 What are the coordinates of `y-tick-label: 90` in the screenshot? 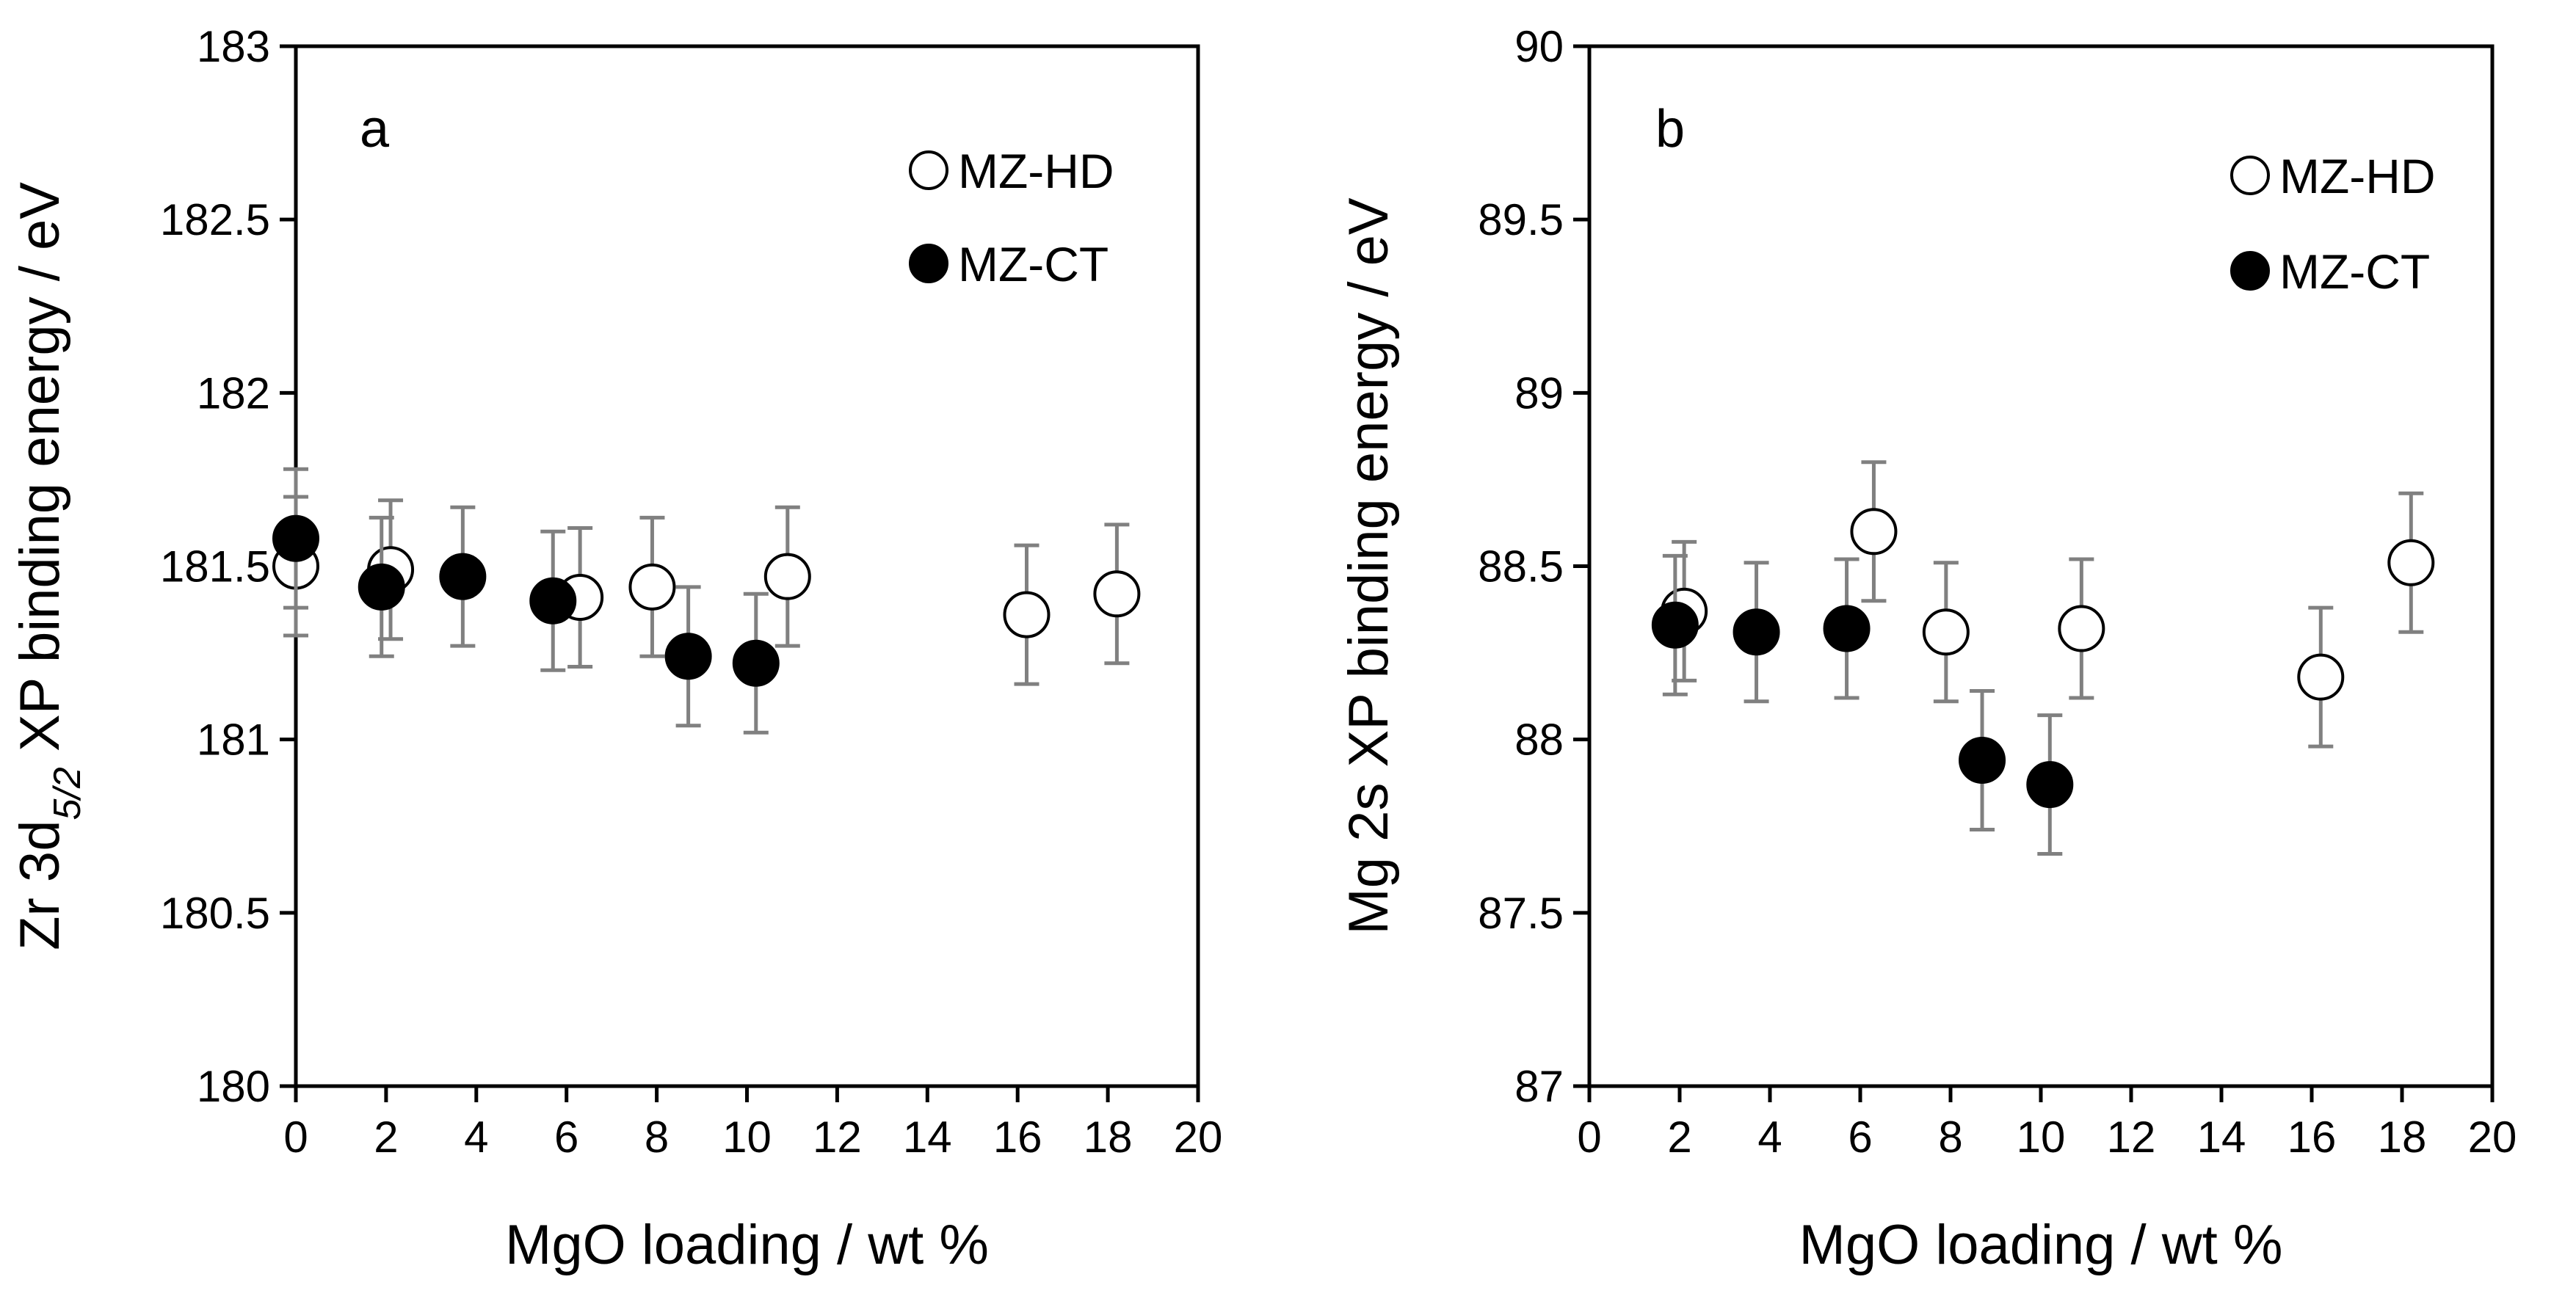 It's located at (1539, 46).